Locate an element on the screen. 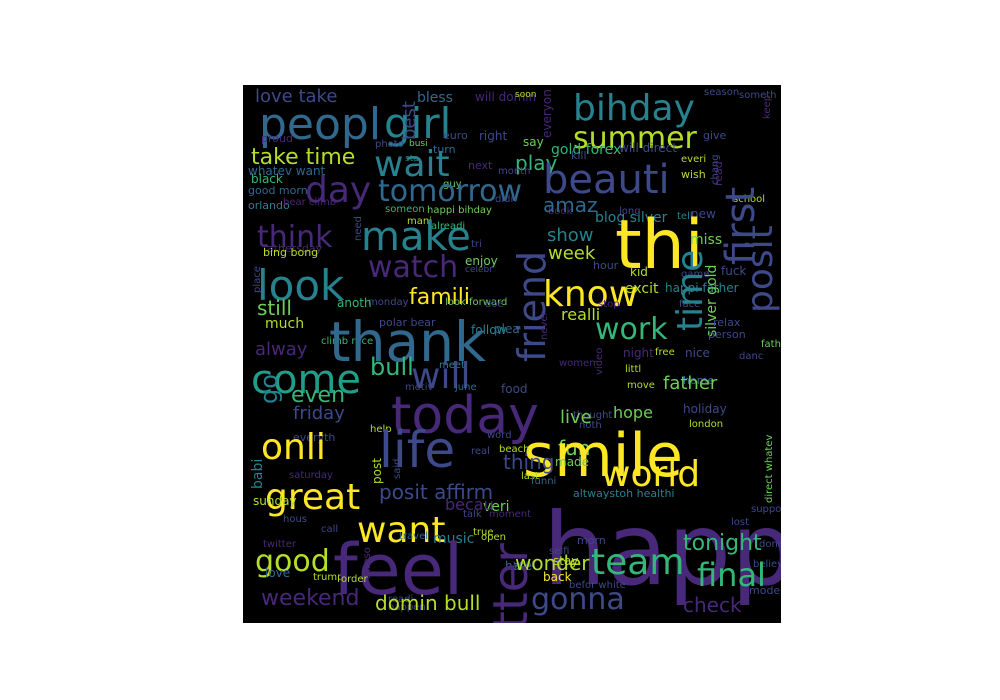 The image size is (1000, 700). word-45: someon is located at coordinates (405, 209).